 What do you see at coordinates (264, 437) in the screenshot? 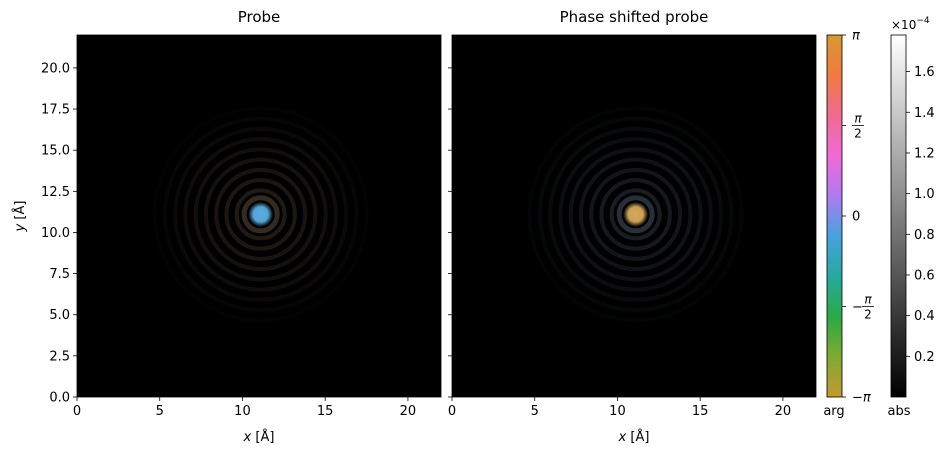
I see `probe-x-unit: [Å]` at bounding box center [264, 437].